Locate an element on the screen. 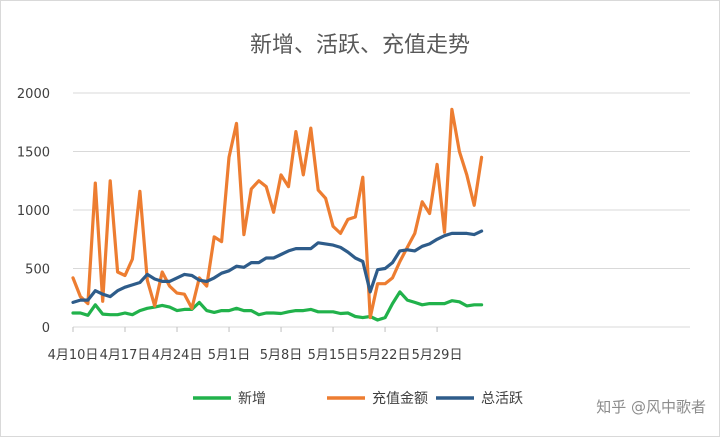 The image size is (720, 437). y-tick-label: 2000 is located at coordinates (33, 94).